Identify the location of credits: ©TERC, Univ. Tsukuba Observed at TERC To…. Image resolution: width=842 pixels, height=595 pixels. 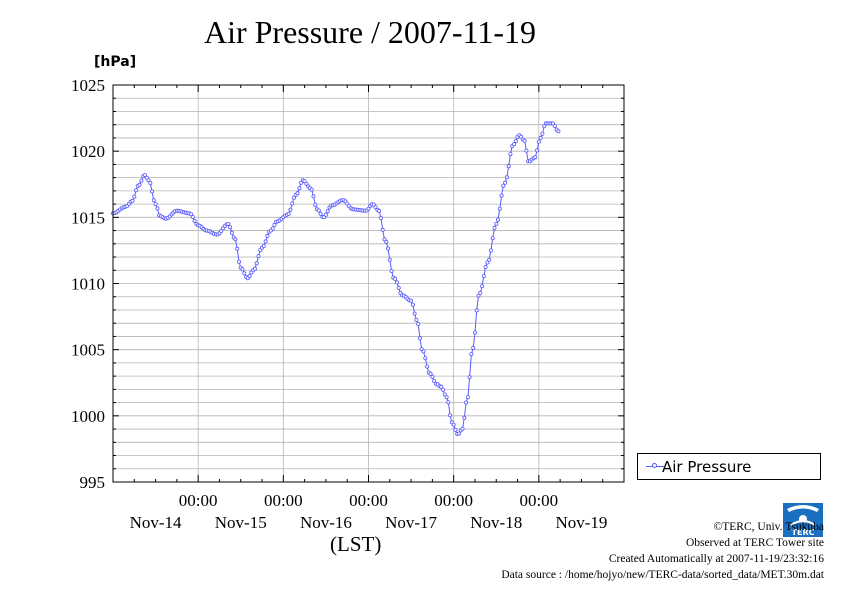
(662, 551).